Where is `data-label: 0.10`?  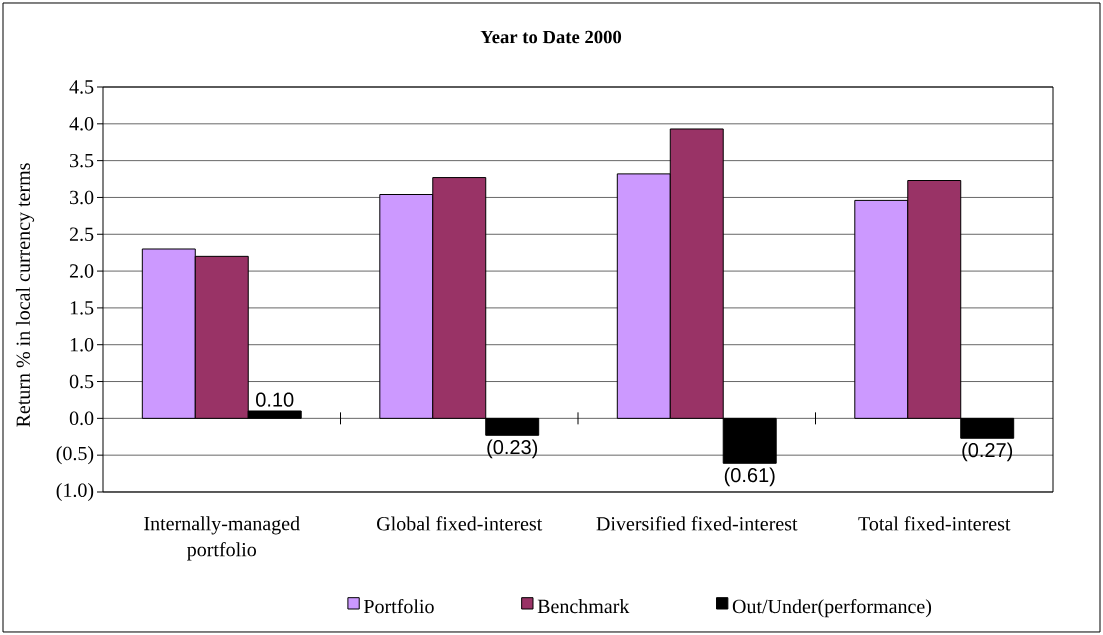 data-label: 0.10 is located at coordinates (275, 399).